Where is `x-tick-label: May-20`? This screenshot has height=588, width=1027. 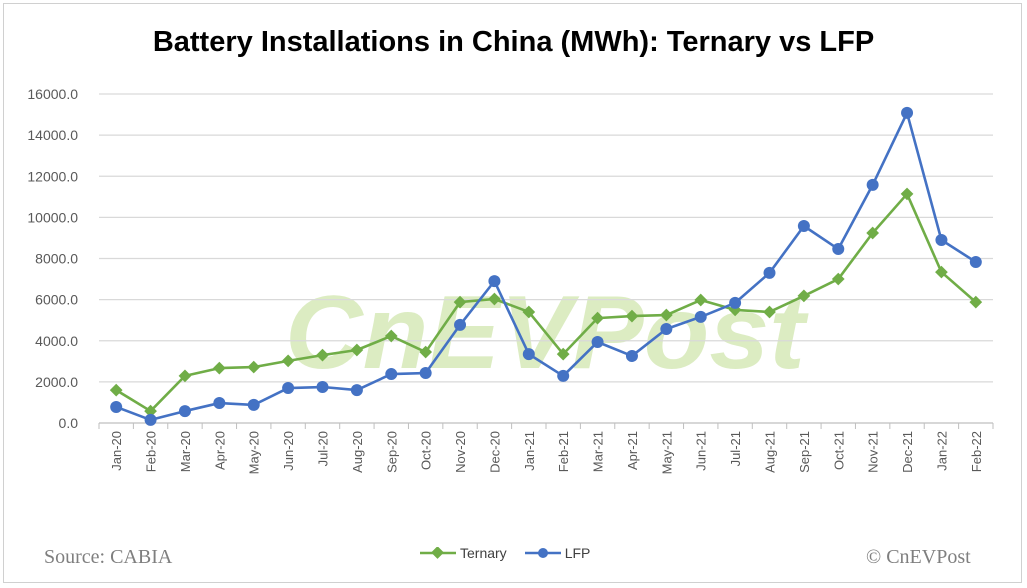
x-tick-label: May-20 is located at coordinates (254, 452).